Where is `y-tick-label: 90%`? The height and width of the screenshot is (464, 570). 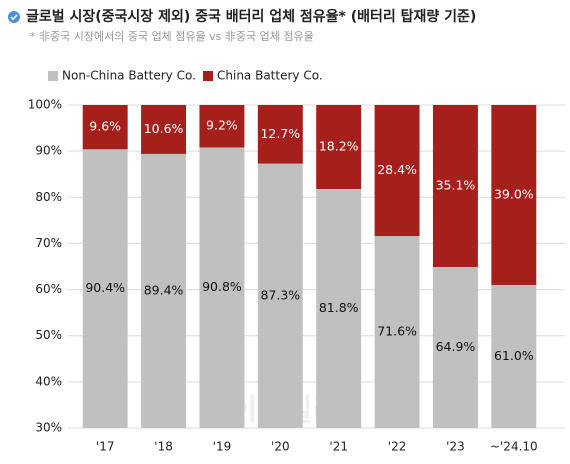
y-tick-label: 90% is located at coordinates (48, 151).